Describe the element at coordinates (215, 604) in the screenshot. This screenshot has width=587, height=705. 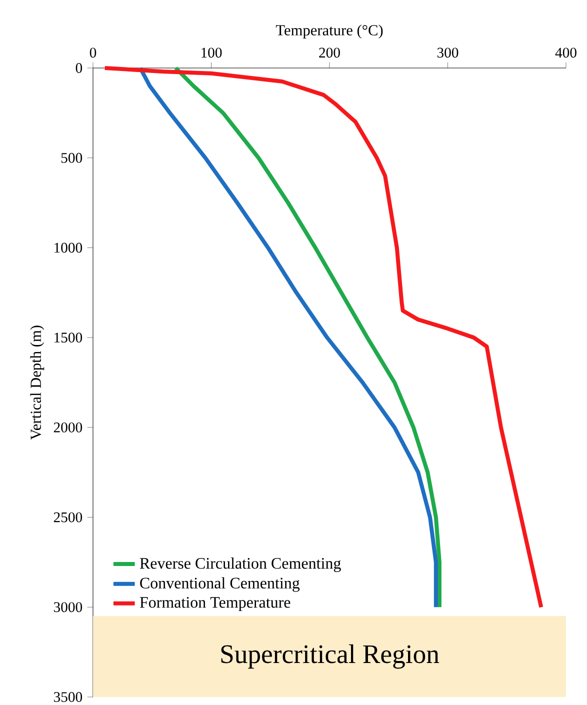
I see `legend-label: Formation Temperature` at that location.